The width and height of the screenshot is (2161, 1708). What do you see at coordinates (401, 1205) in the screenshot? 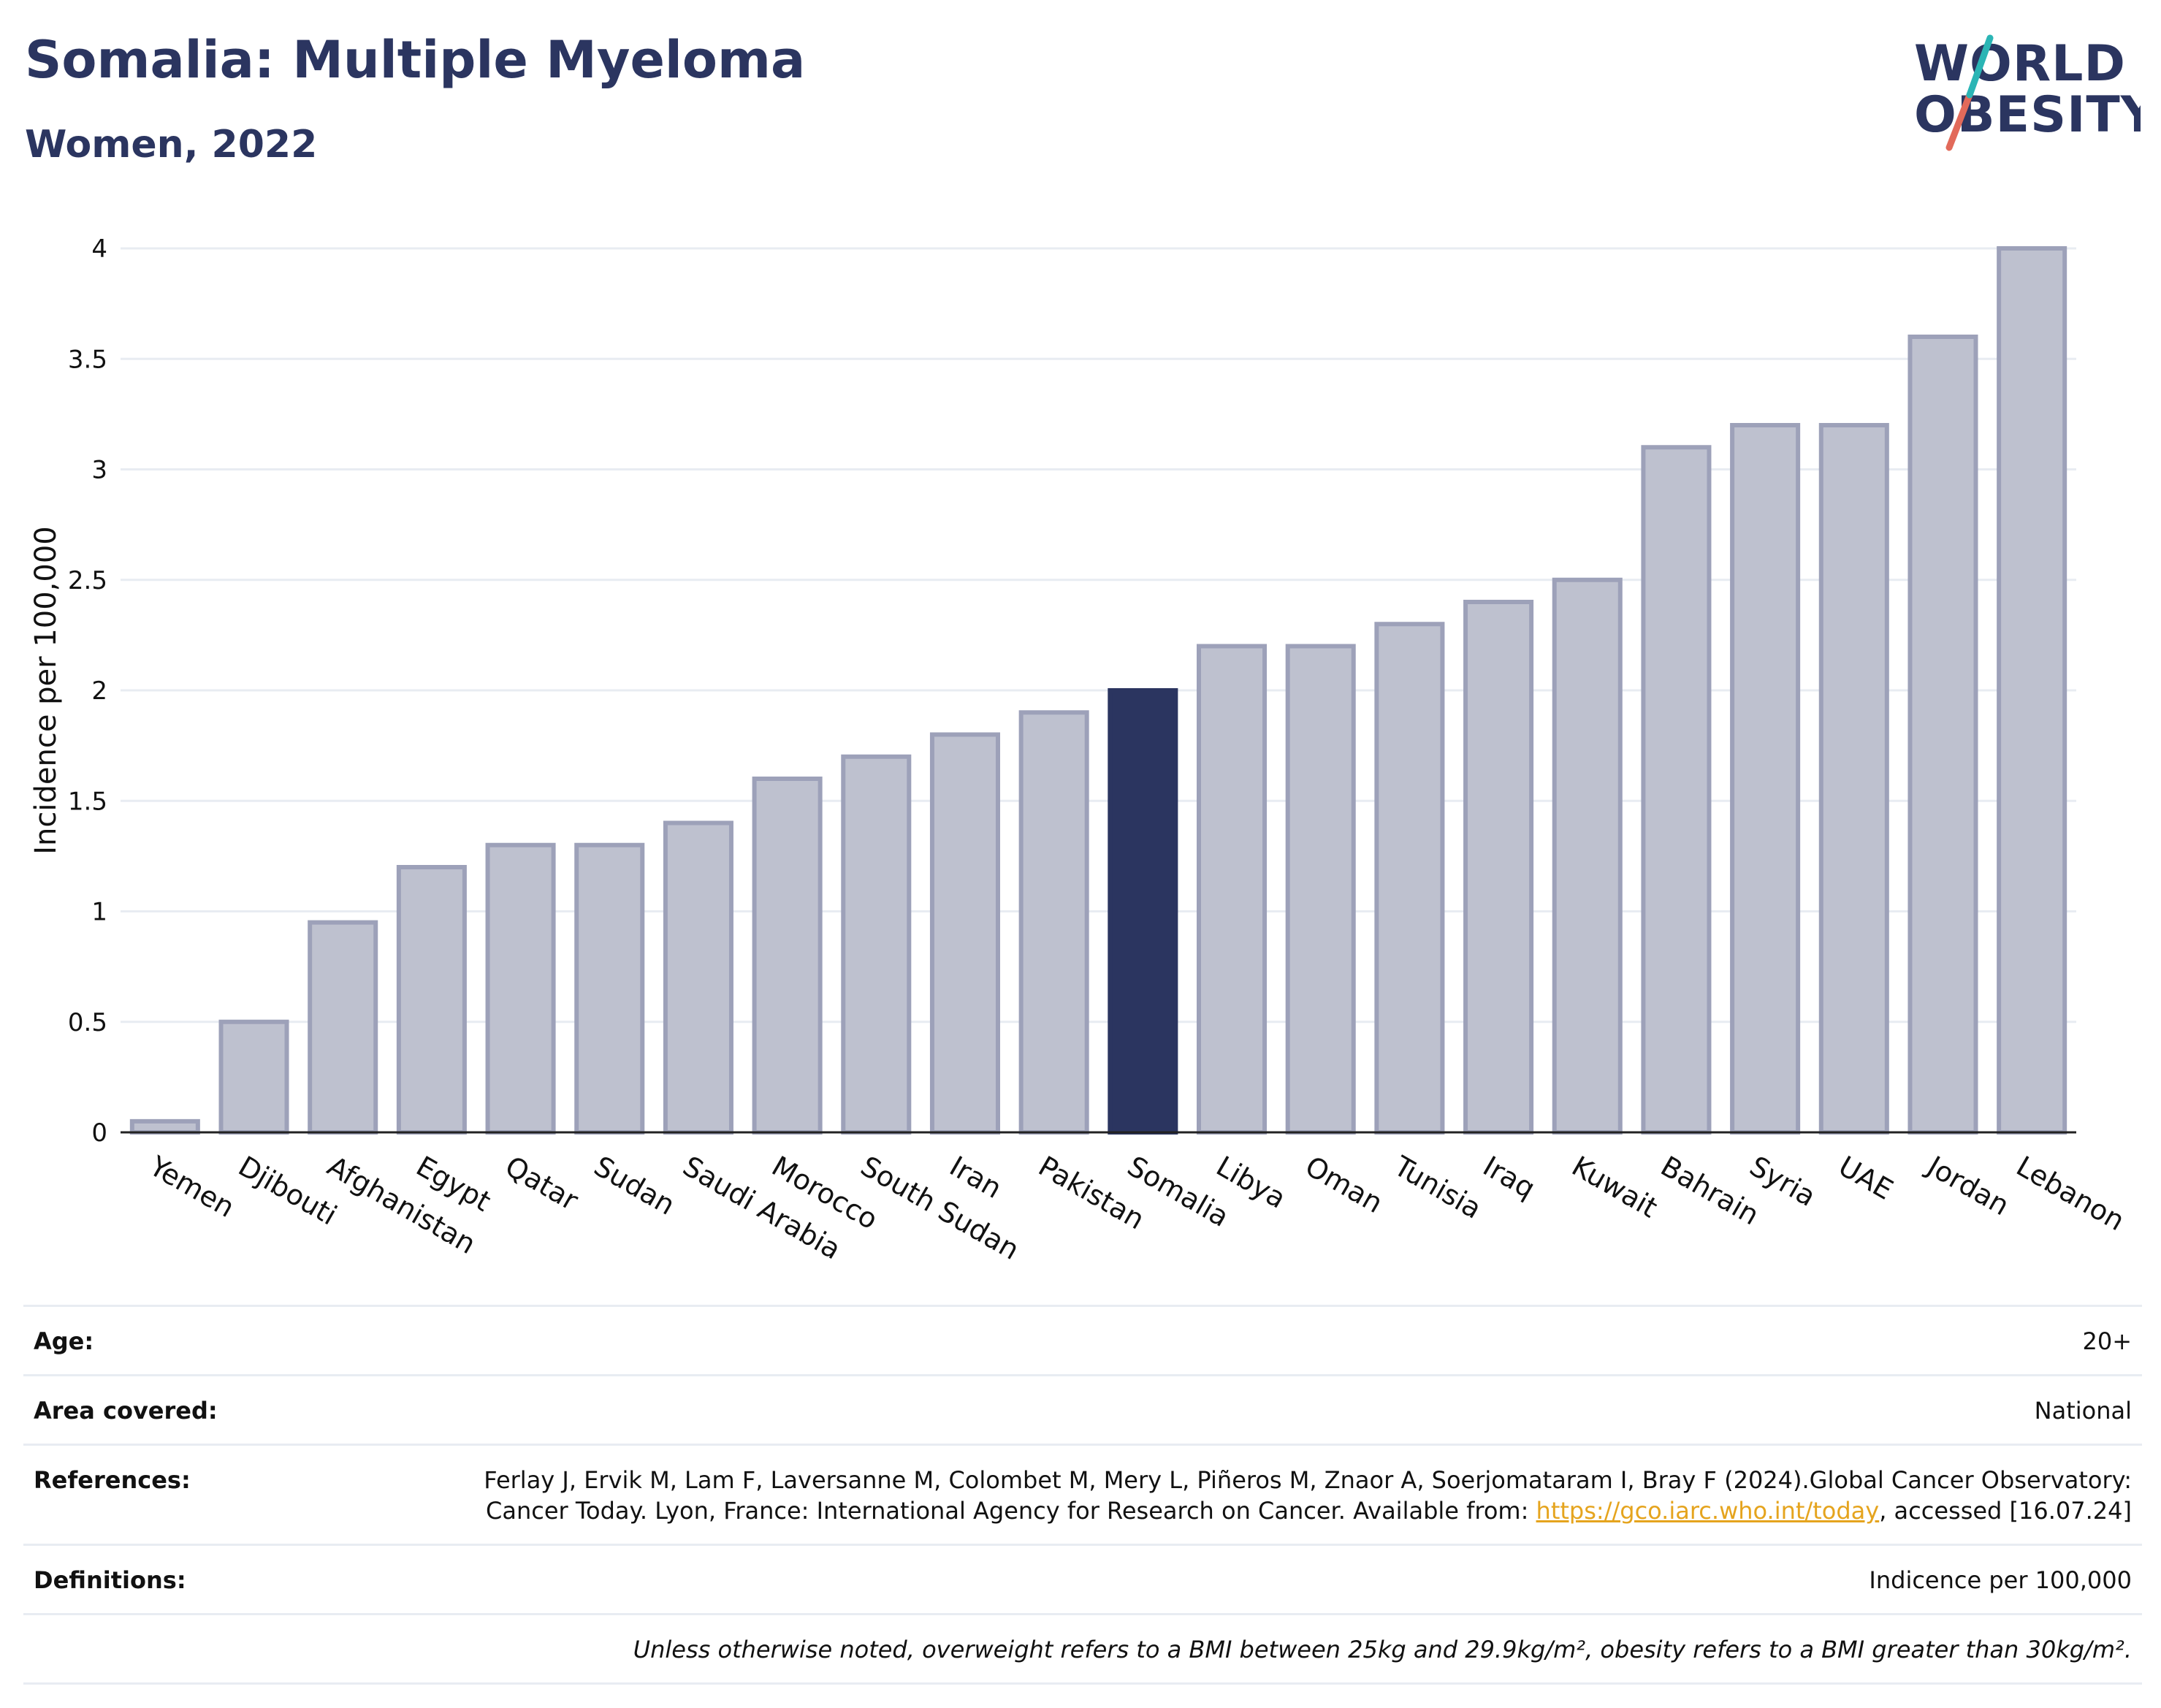
I see `x-tick-label: Afghanistan` at bounding box center [401, 1205].